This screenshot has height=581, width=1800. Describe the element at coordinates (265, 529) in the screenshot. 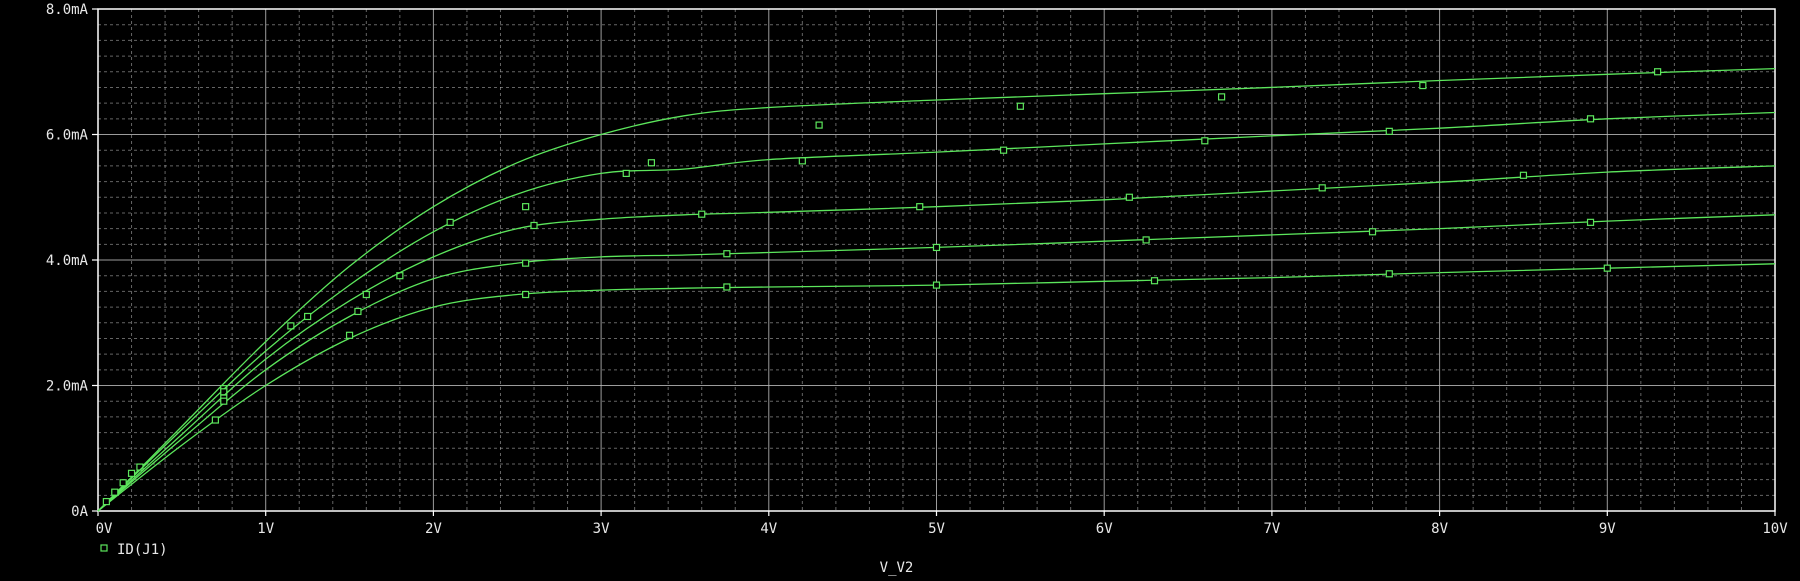

I see `x-tick-label: 1V` at that location.